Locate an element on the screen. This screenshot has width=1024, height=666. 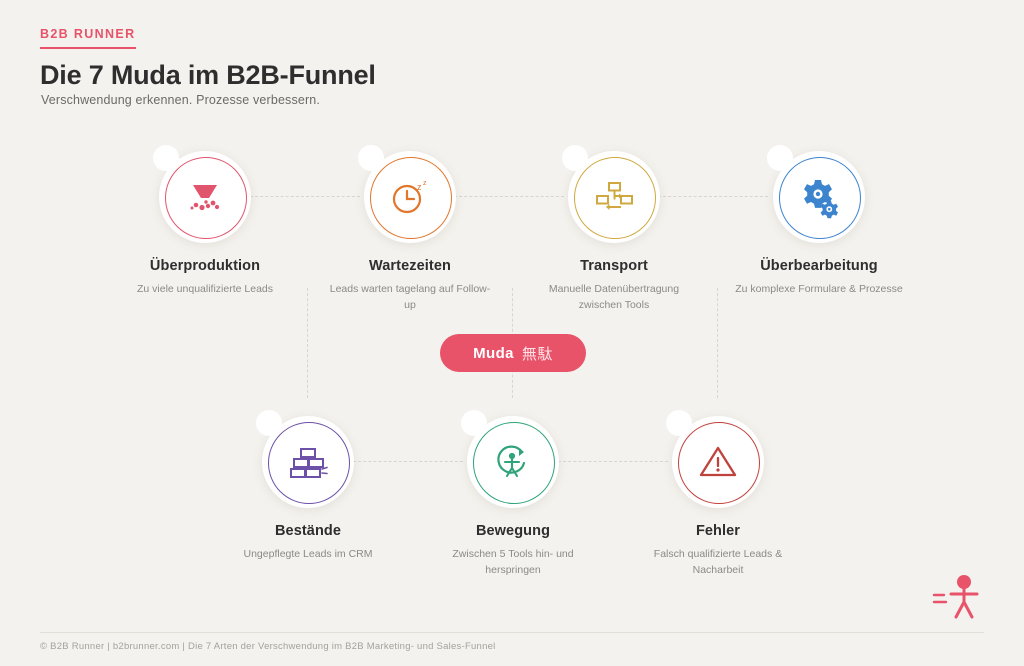
node-number: 4 is located at coordinates (780, 157).